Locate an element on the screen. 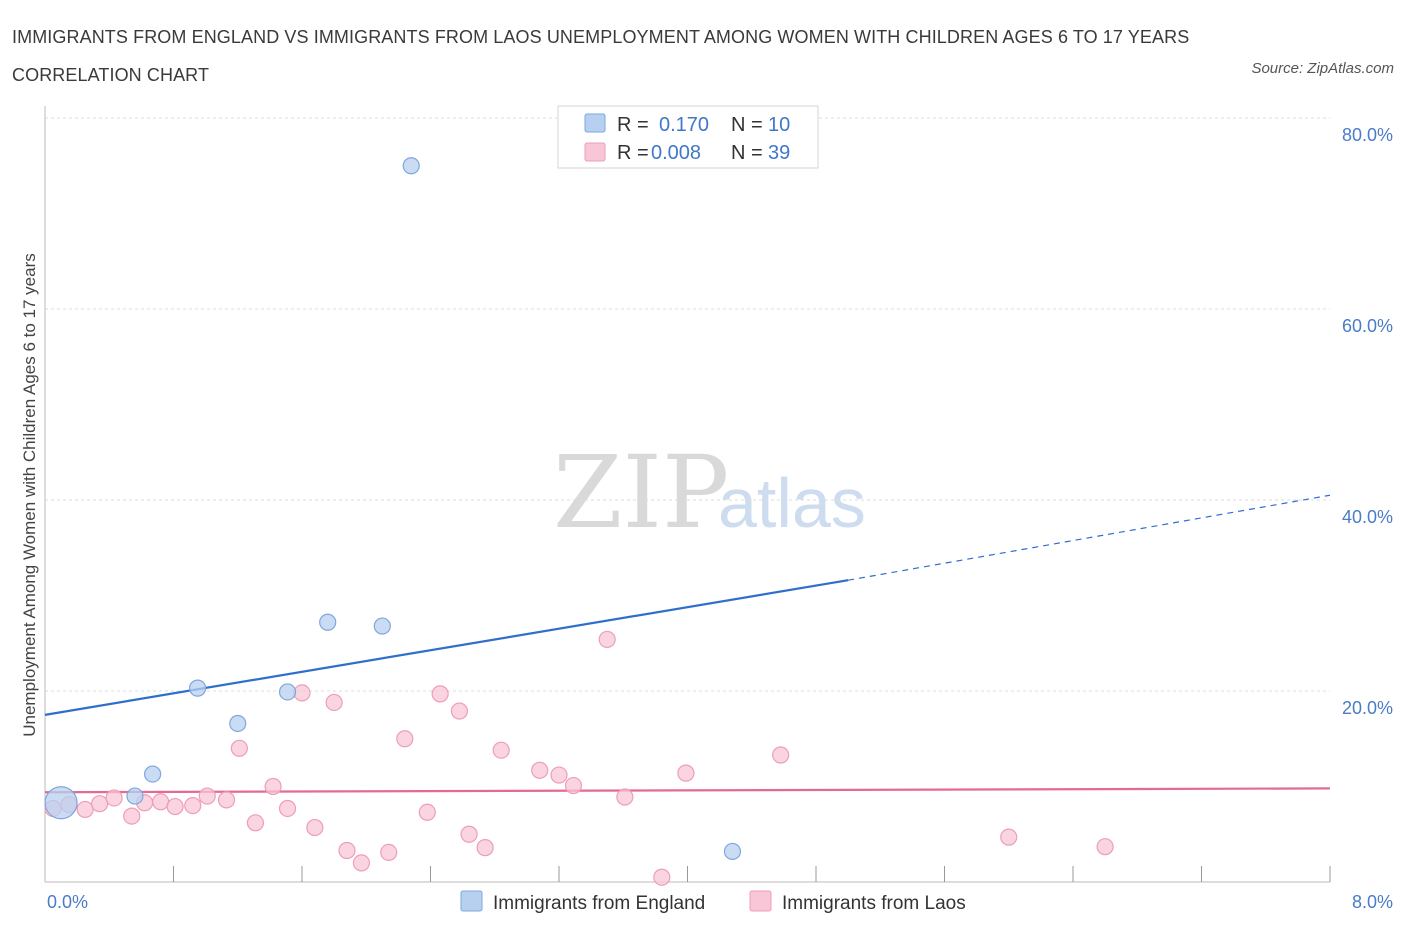 The image size is (1406, 930). legend-laos-r-label: R = is located at coordinates (633, 153).